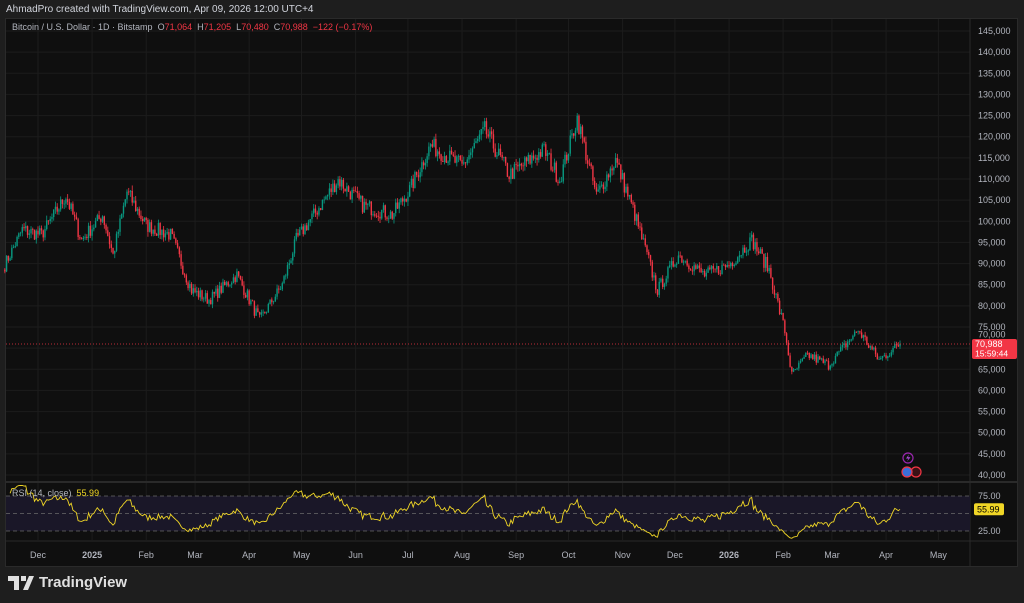  I want to click on price-axis-label: 60,000, so click(992, 390).